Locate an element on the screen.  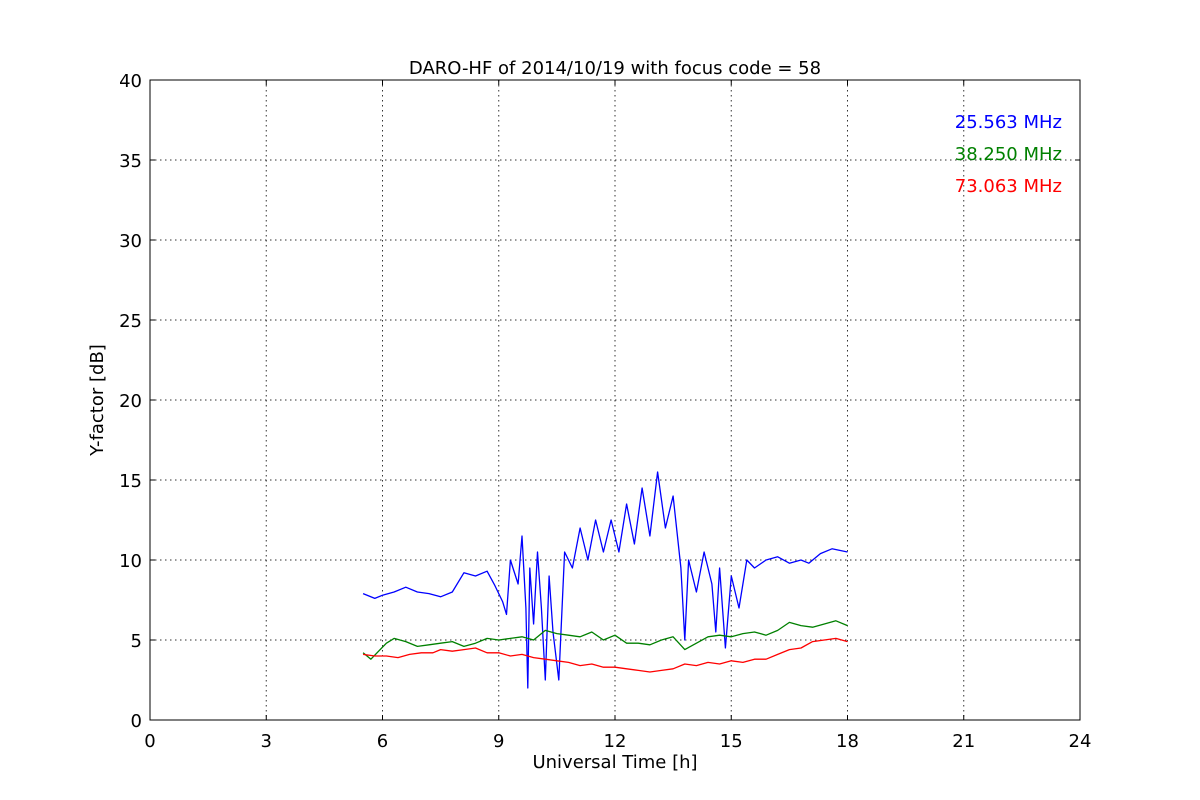
legend-entry-1: 38.250 MHz is located at coordinates (1008, 154).